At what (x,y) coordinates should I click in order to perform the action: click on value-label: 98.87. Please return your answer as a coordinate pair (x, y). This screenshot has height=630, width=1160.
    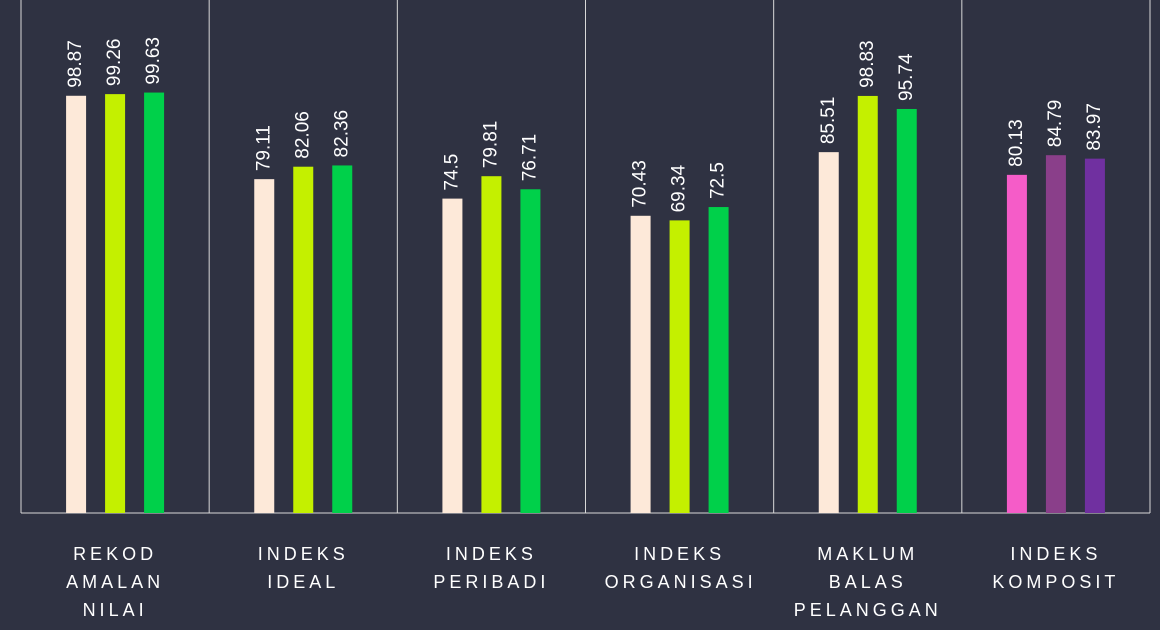
    Looking at the image, I should click on (75, 64).